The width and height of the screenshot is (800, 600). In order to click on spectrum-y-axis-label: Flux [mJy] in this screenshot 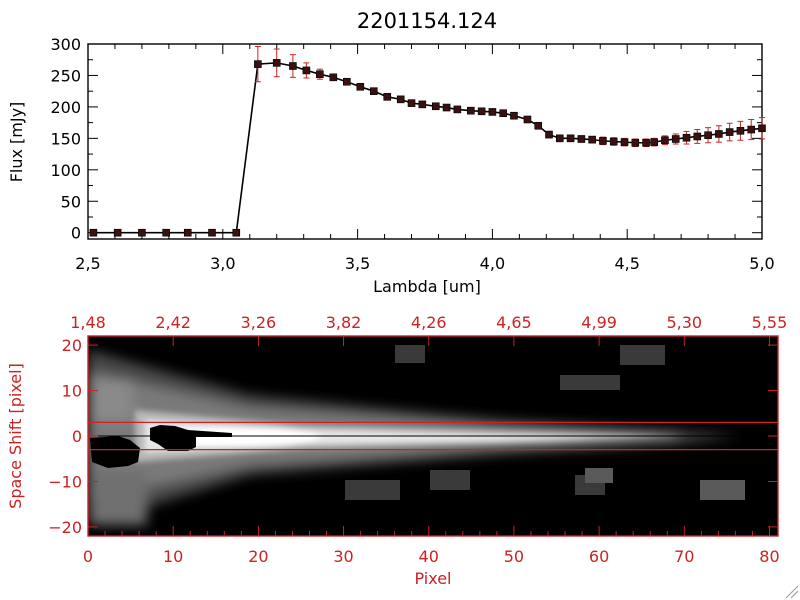, I will do `click(16, 142)`.